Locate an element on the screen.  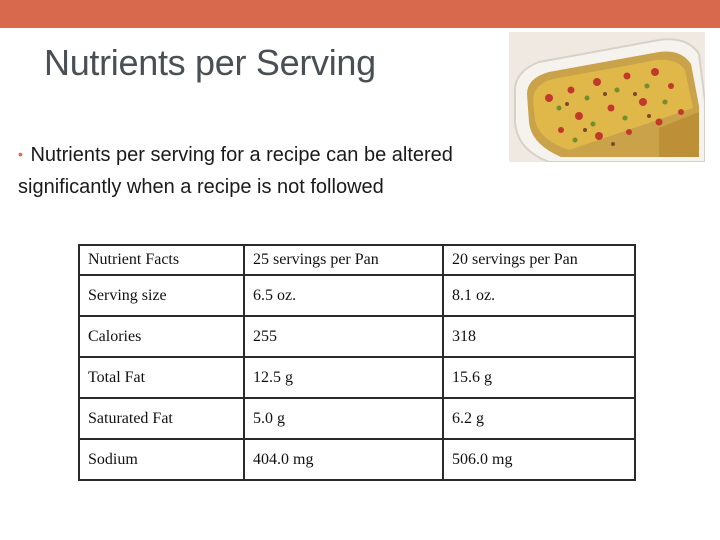
table-row: Saturated Fat 5.0 g 6.2 g is located at coordinates (357, 418).